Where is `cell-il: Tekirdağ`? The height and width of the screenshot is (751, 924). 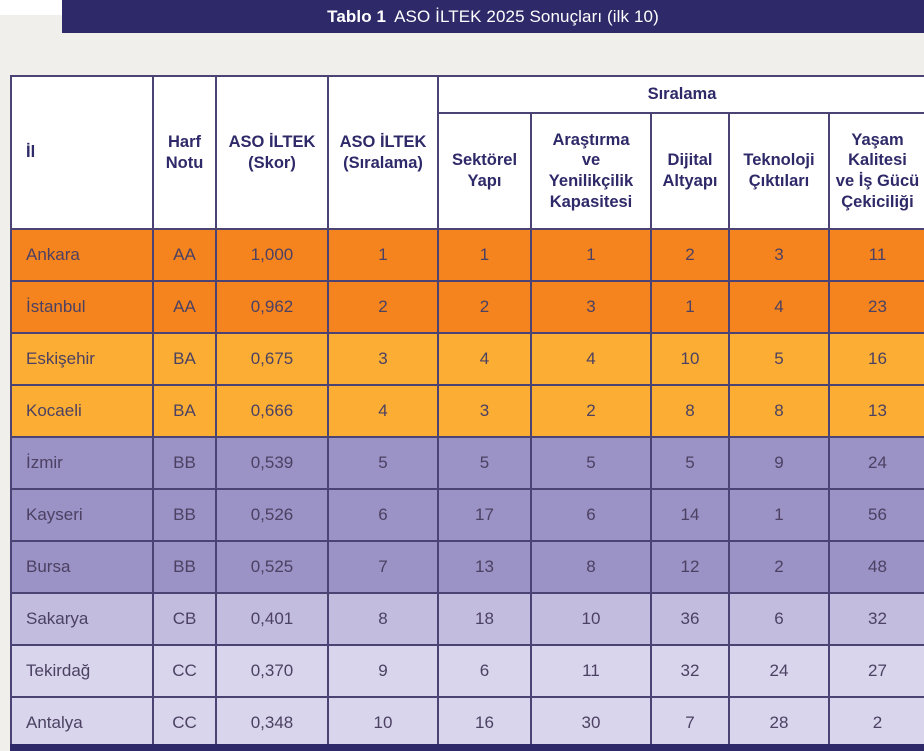
cell-il: Tekirdağ is located at coordinates (82, 671).